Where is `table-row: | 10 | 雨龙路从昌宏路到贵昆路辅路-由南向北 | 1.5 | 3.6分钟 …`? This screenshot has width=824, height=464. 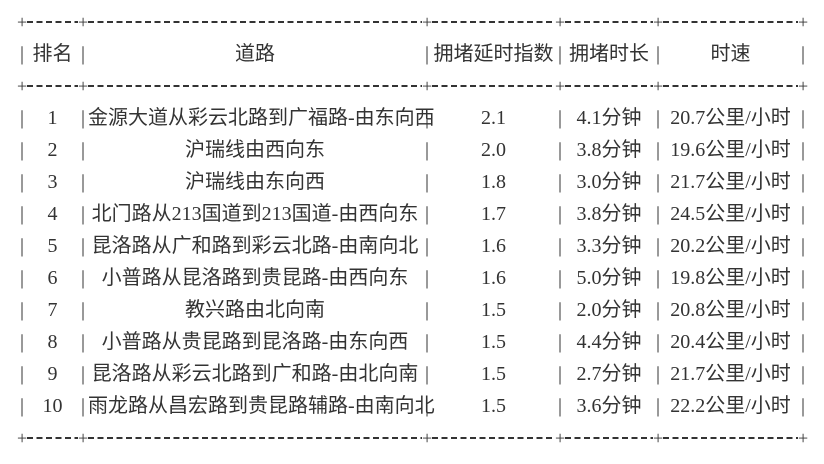
table-row: | 10 | 雨龙路从昌宏路到贵昆路辅路-由南向北 | 1.5 | 3.6分钟 … is located at coordinates (412, 406).